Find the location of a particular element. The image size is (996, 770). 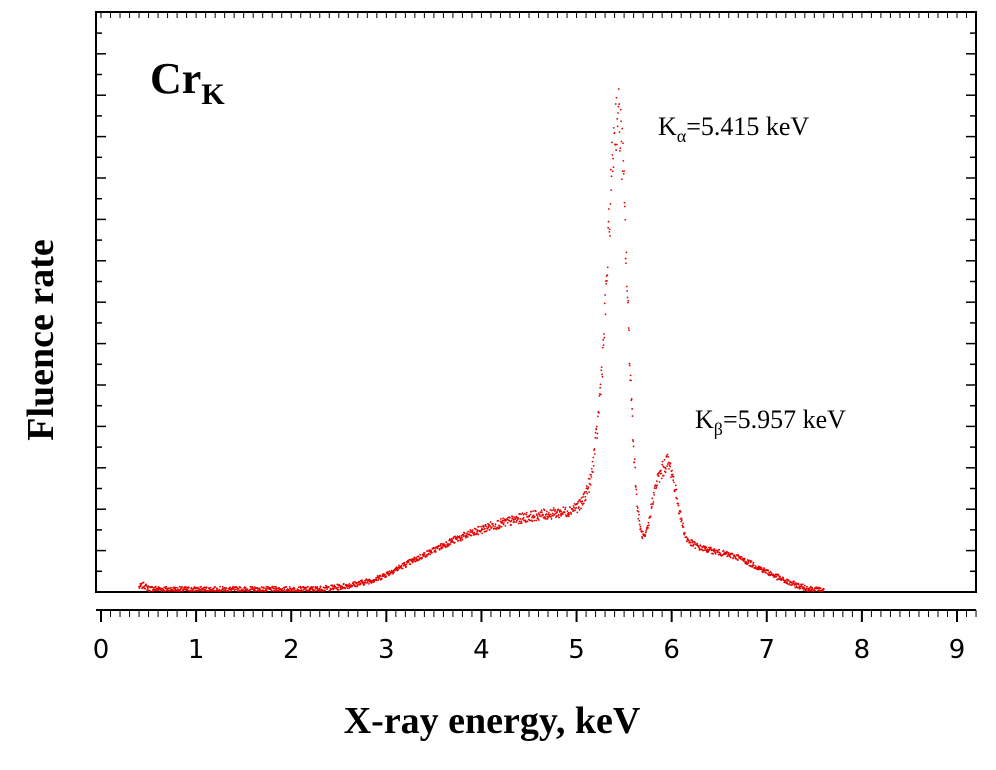

annotation-k-alpha-base: K is located at coordinates (667, 126).